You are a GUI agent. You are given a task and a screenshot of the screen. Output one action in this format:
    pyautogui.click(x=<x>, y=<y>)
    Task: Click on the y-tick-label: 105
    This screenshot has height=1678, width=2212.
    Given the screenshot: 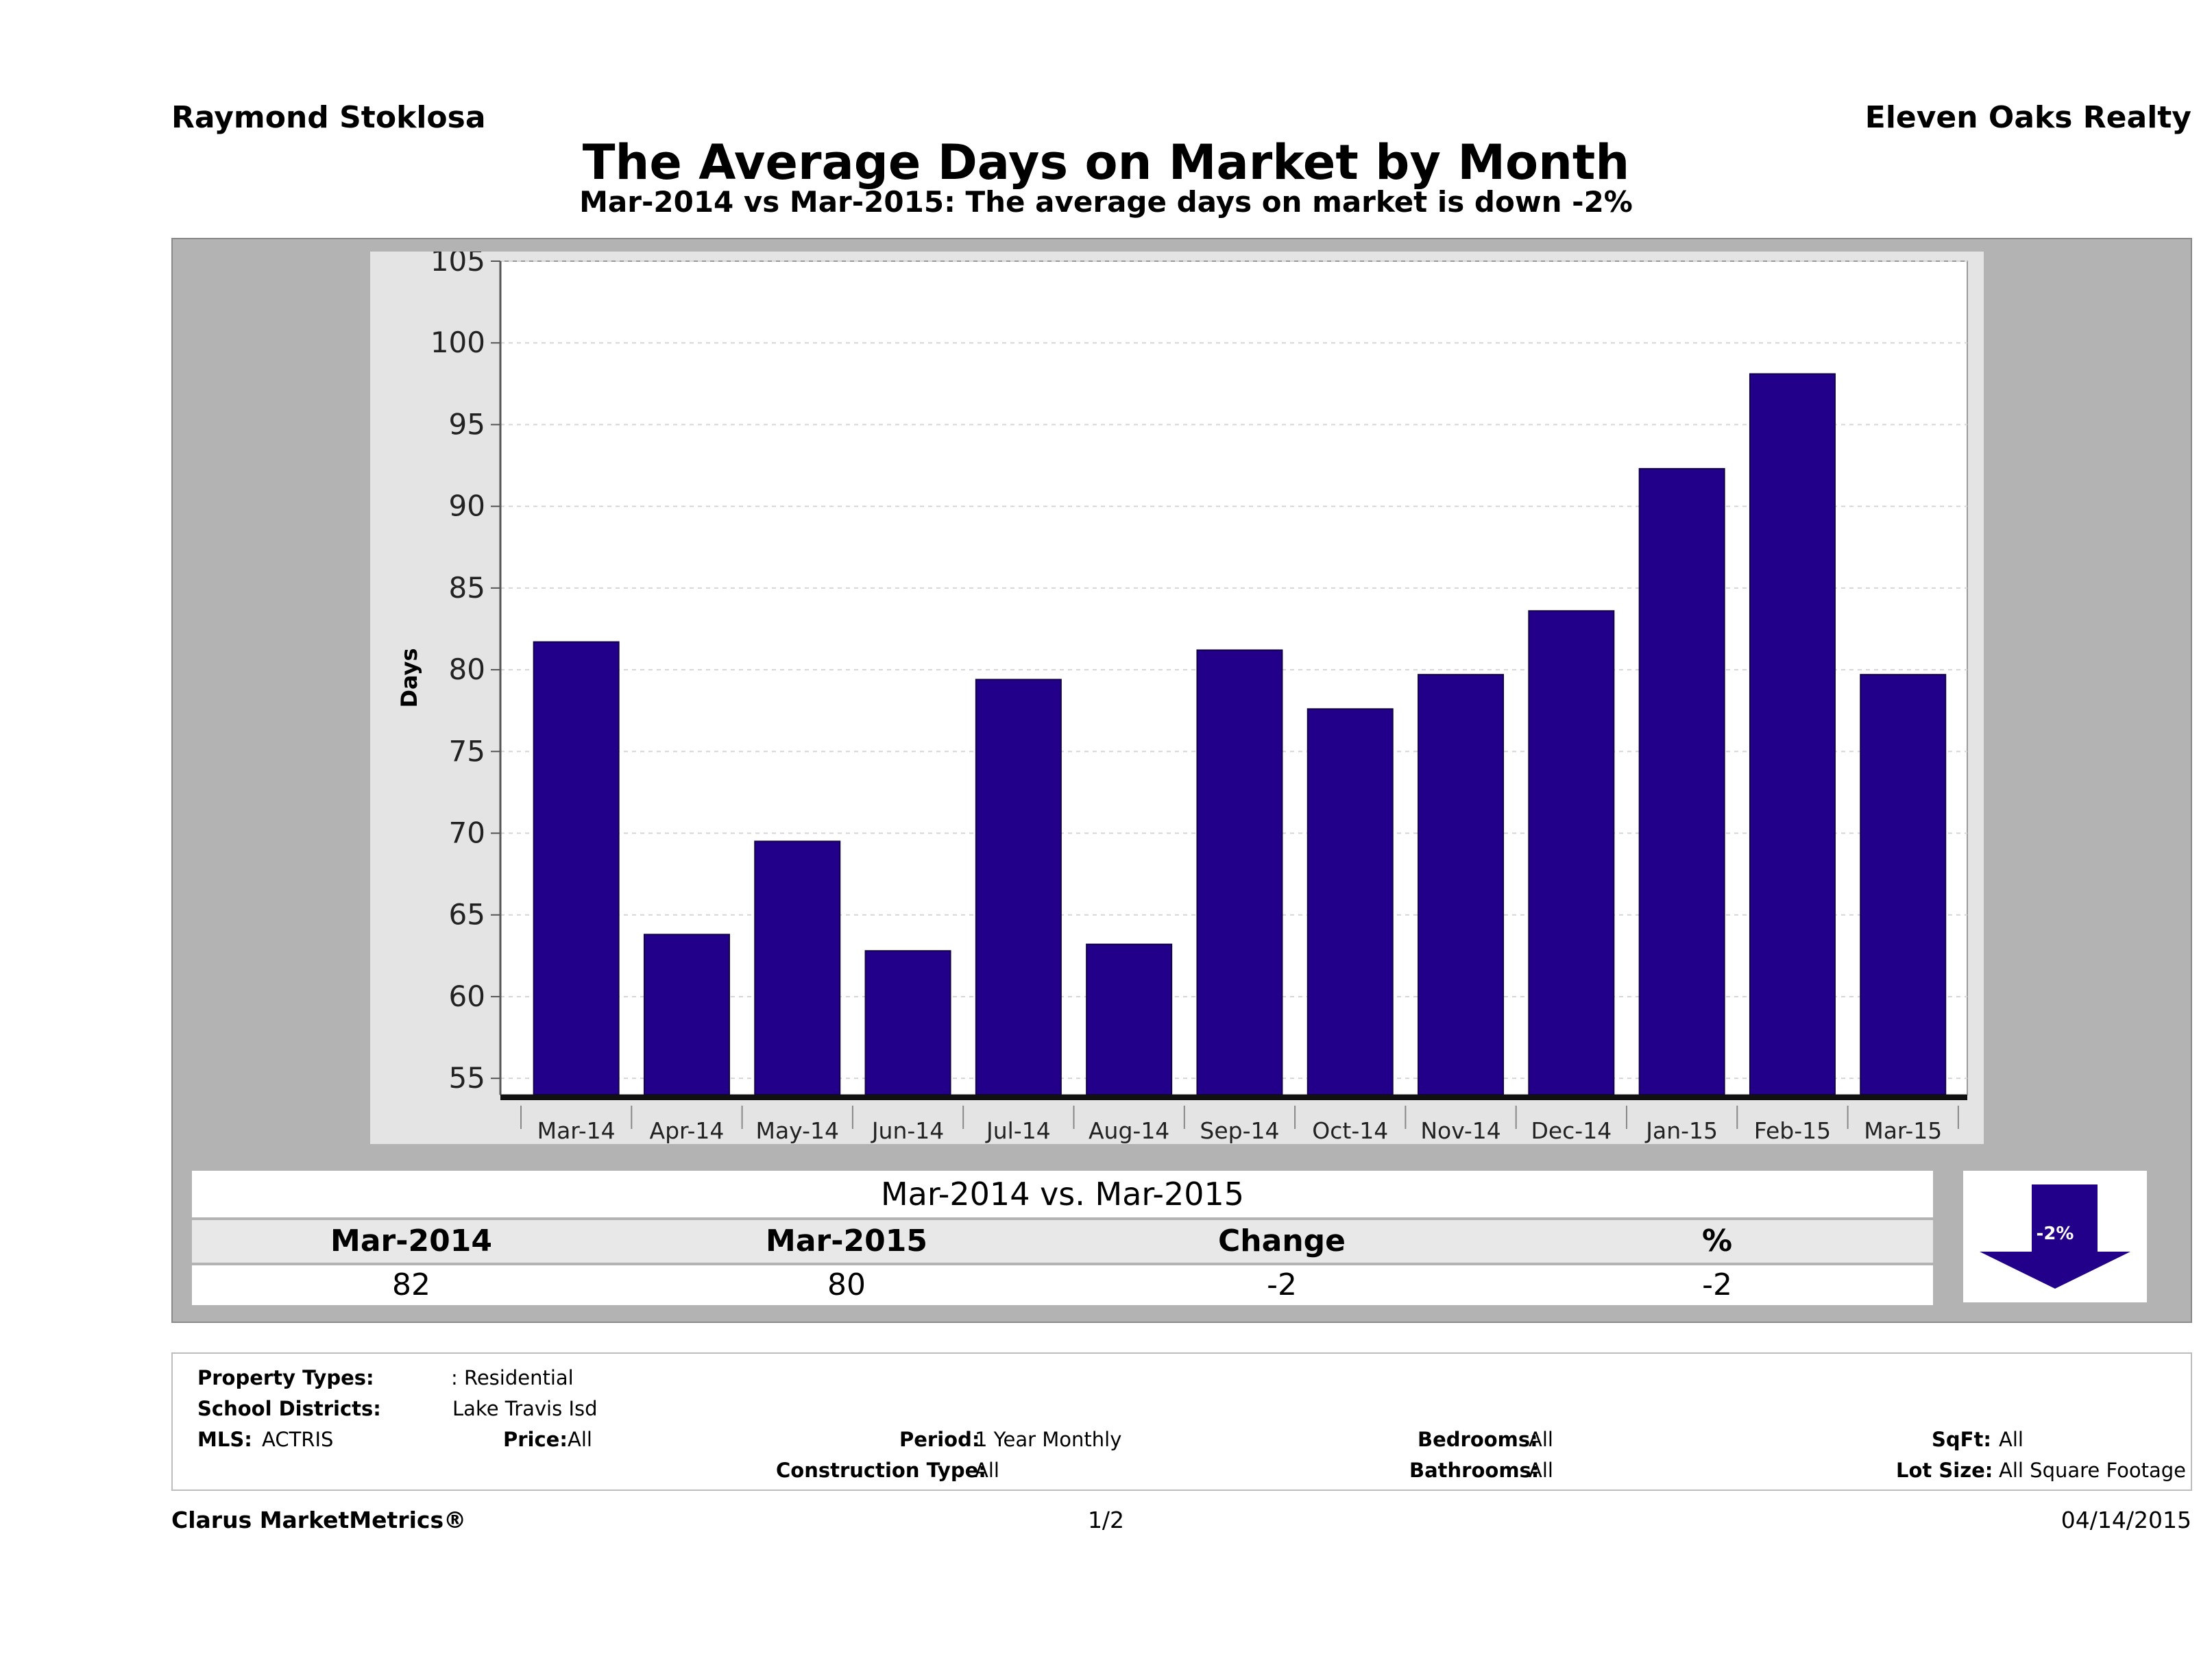 What is the action you would take?
    pyautogui.click(x=458, y=265)
    